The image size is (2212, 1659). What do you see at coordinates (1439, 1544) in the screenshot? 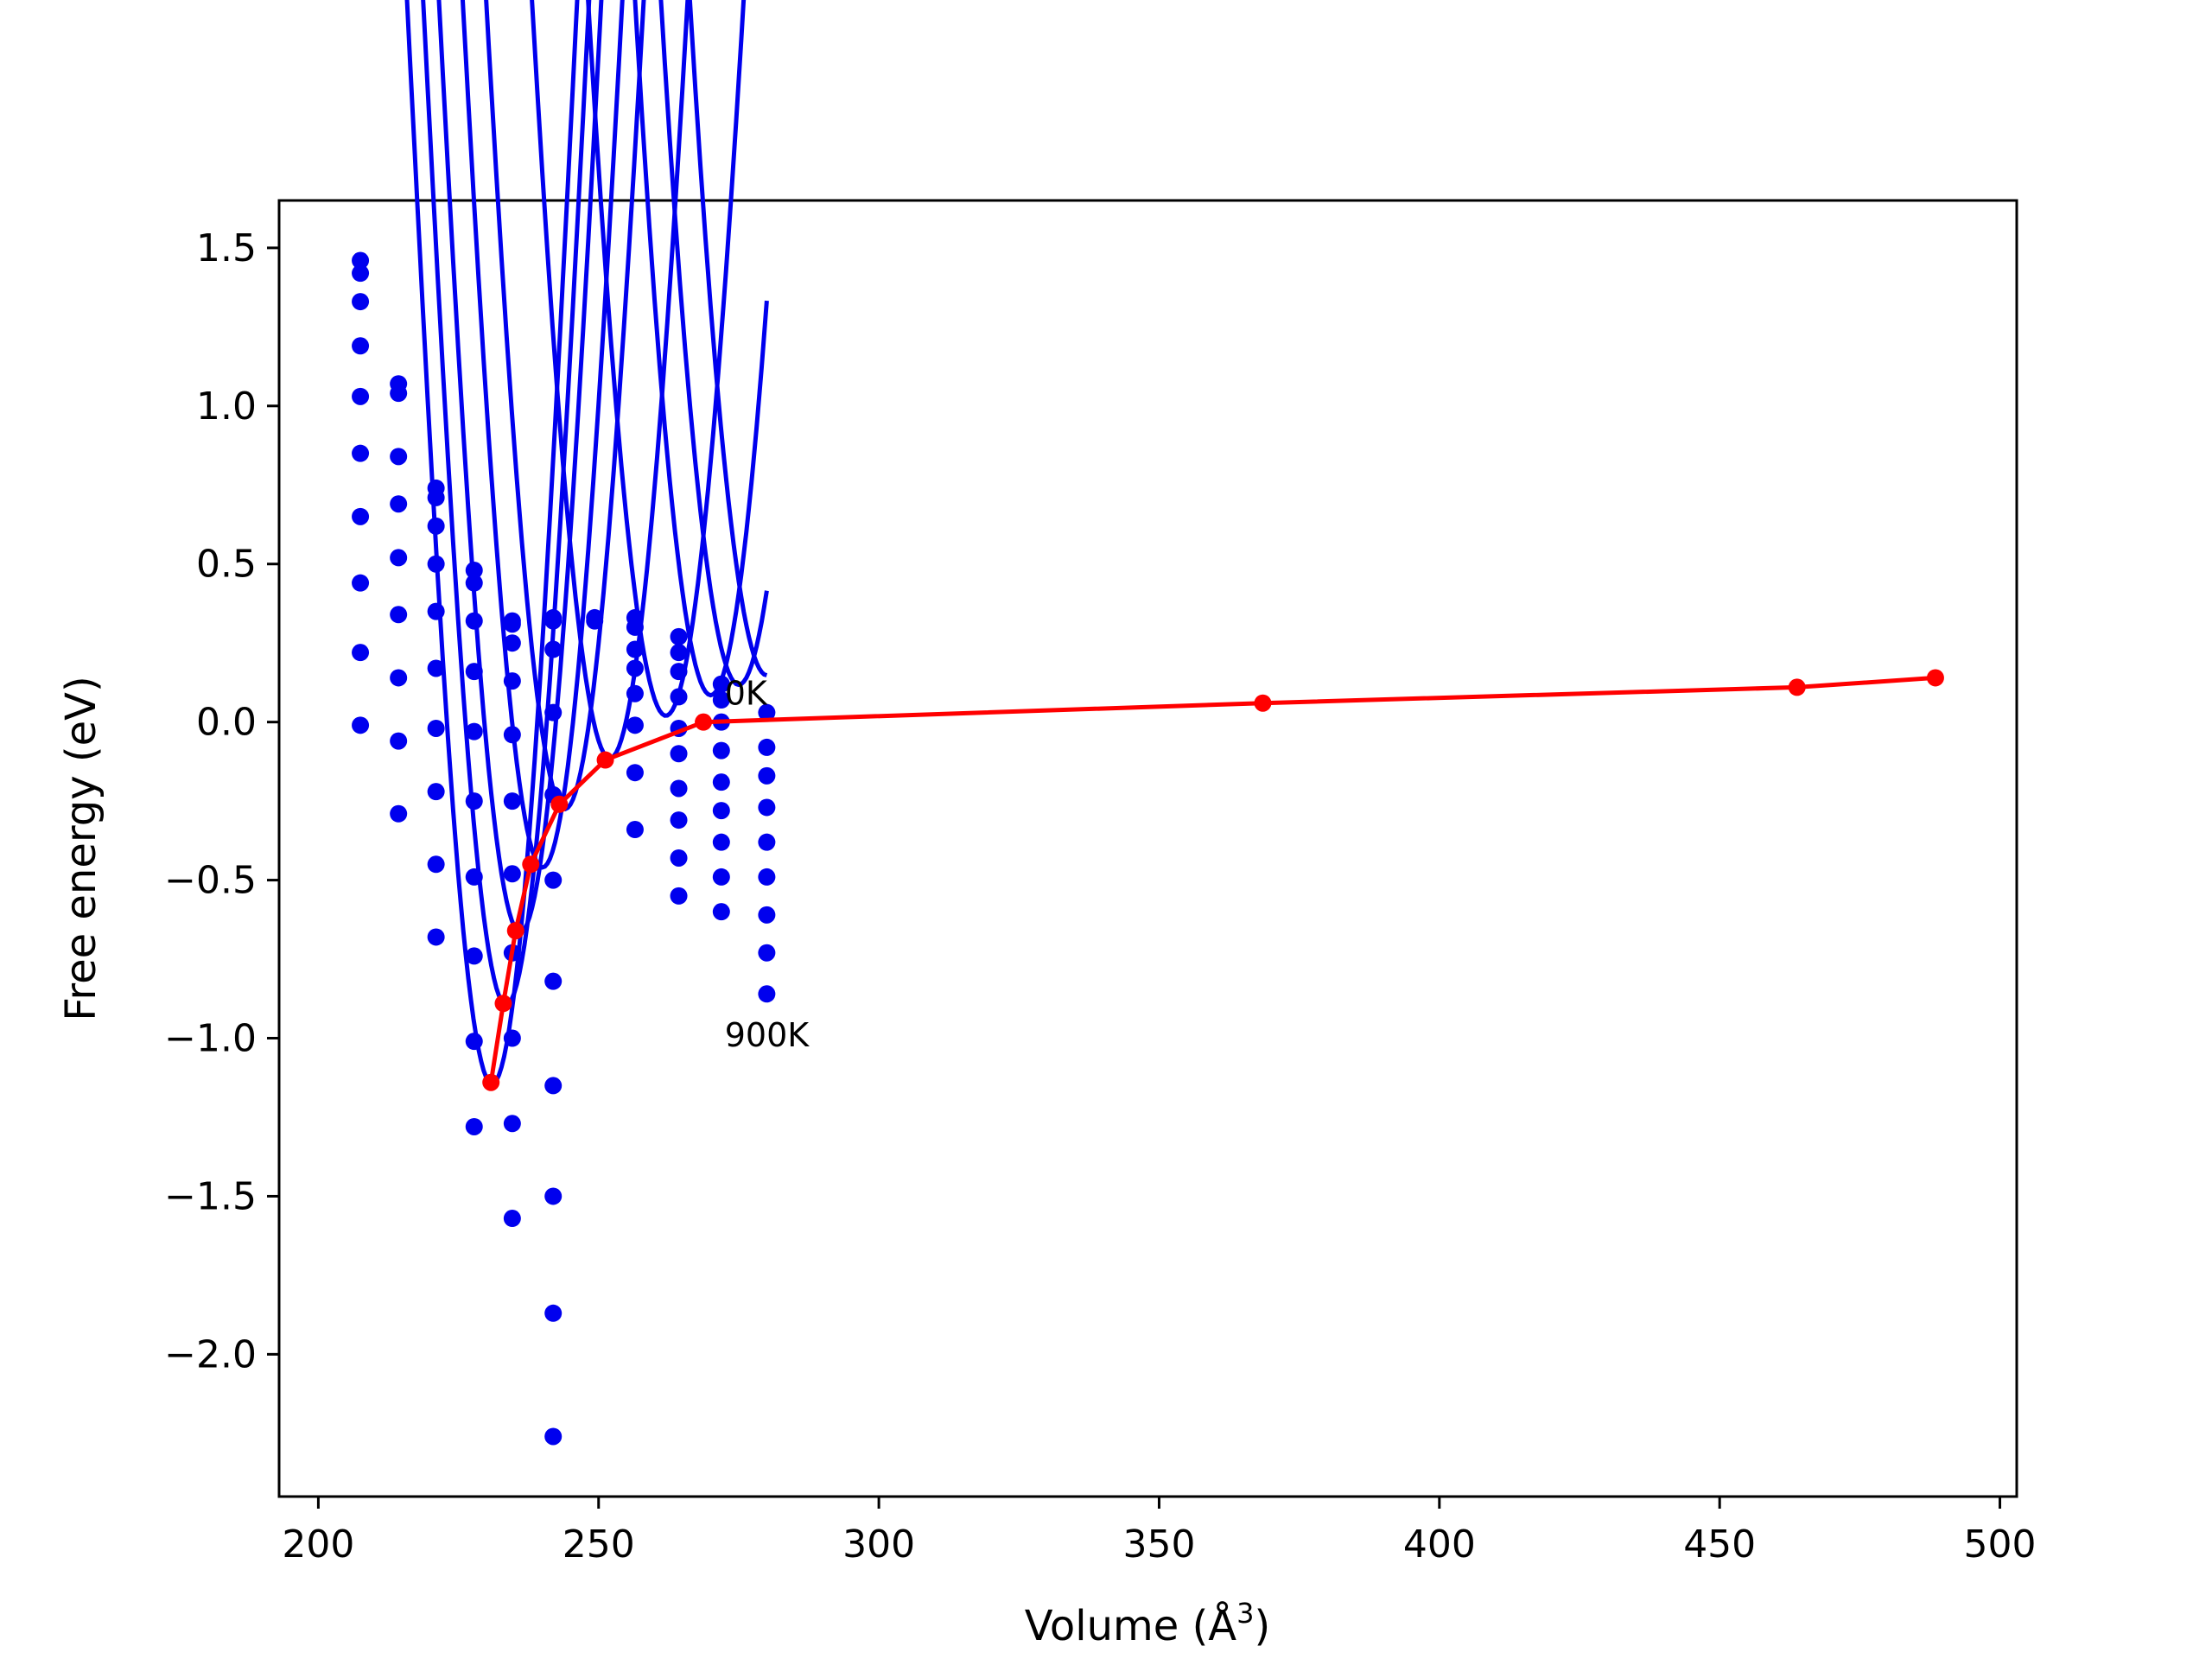
I see `x-tick-label-4: 400` at bounding box center [1439, 1544].